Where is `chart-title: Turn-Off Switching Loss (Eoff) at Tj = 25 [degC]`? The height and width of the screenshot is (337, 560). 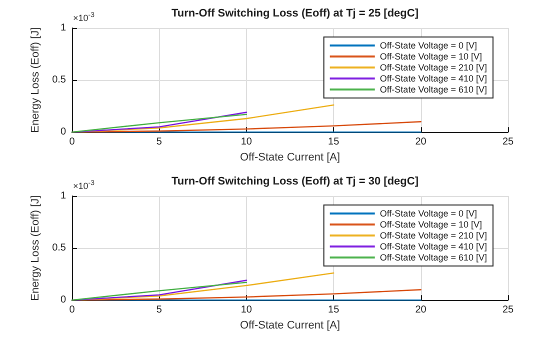 chart-title: Turn-Off Switching Loss (Eoff) at Tj = 25 [degC] is located at coordinates (295, 14).